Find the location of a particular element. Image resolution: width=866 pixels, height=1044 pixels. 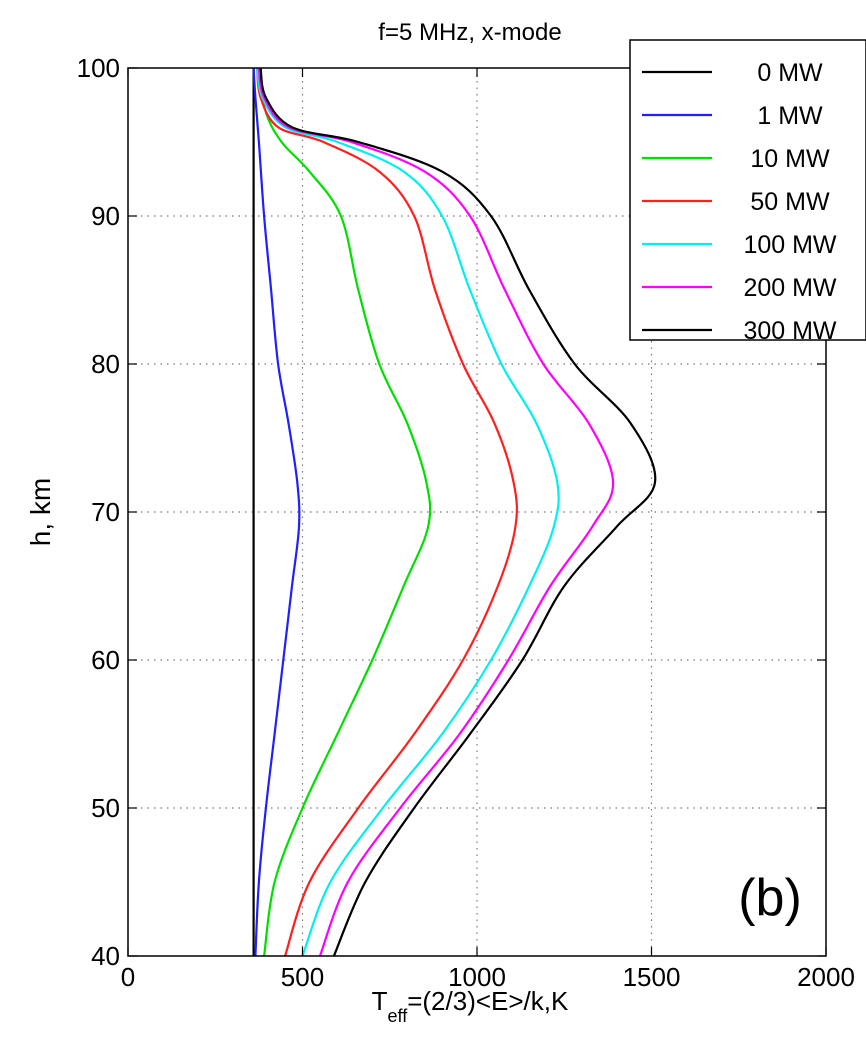

chart-title: f=5 MHz, x-mode is located at coordinates (469, 32).